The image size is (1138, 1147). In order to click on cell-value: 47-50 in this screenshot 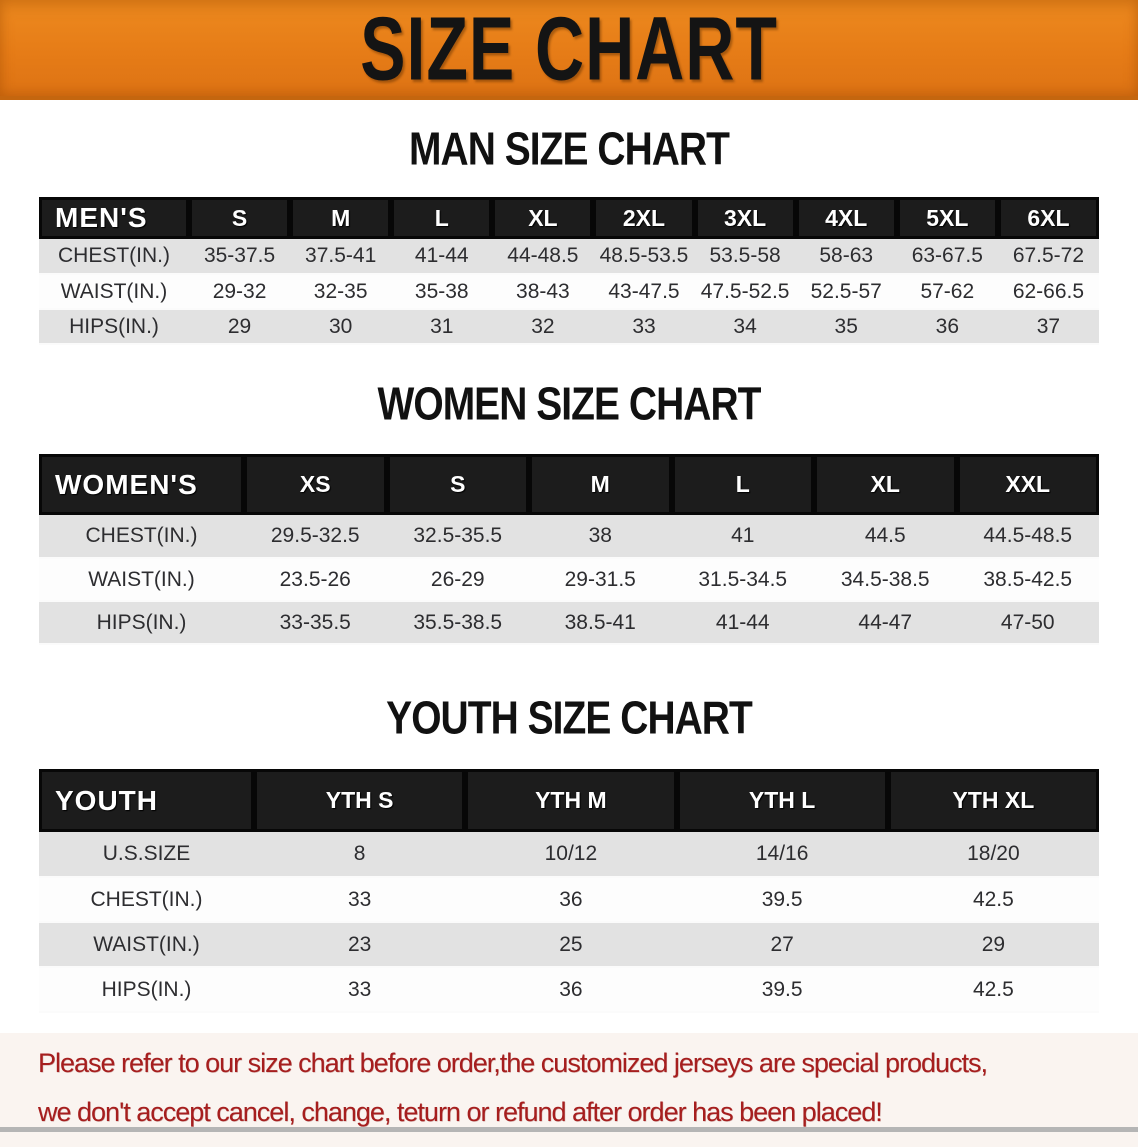, I will do `click(1027, 623)`.